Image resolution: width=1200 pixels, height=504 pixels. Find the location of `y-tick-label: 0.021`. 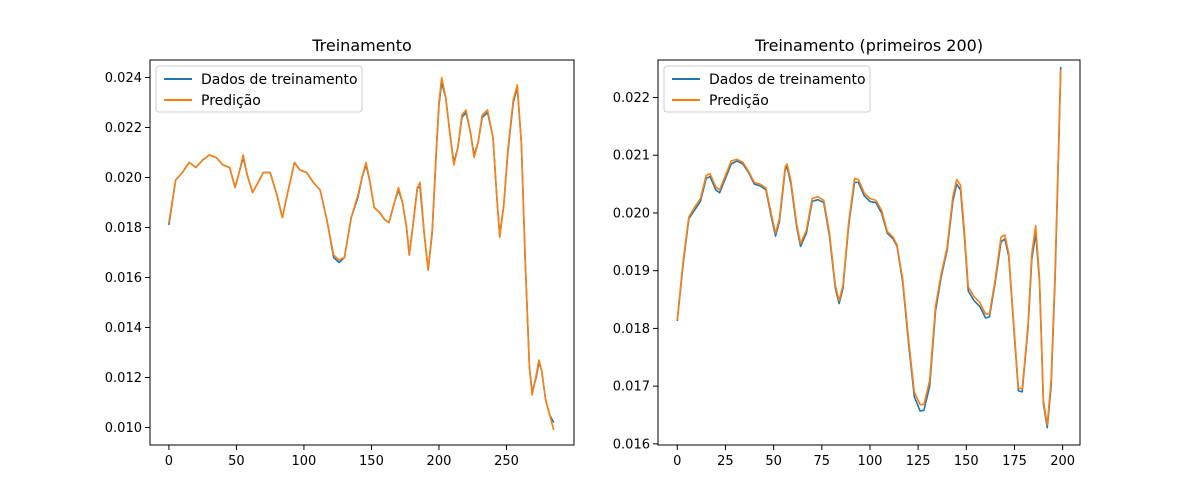

y-tick-label: 0.021 is located at coordinates (631, 156).